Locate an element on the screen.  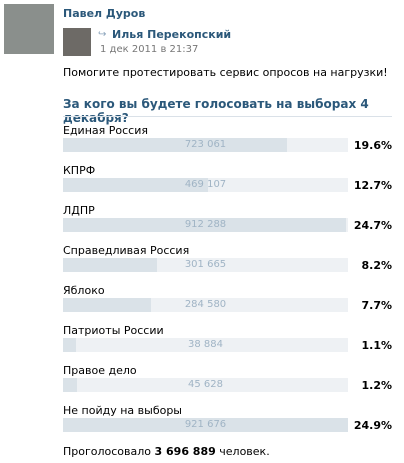
option-label: ЛДПР is located at coordinates (79, 210).